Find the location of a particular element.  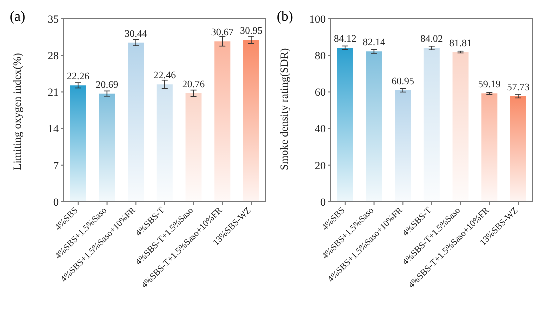

y-tick-label: 35 is located at coordinates (54, 20).